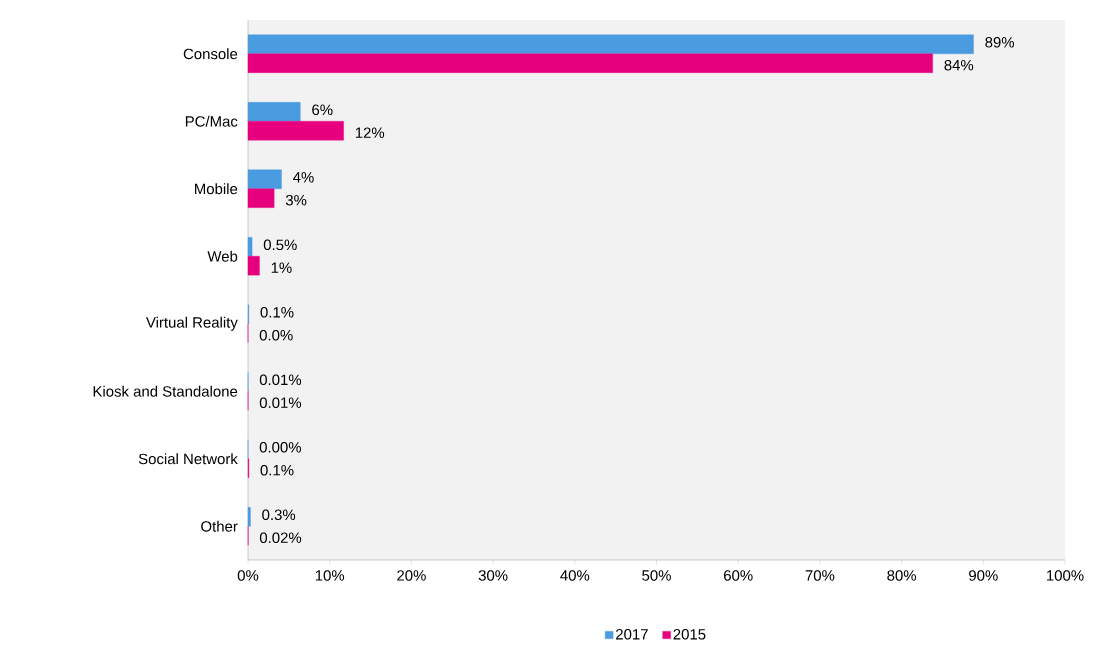 The image size is (1097, 658). What do you see at coordinates (656, 575) in the screenshot?
I see `x-tick-label: 50%` at bounding box center [656, 575].